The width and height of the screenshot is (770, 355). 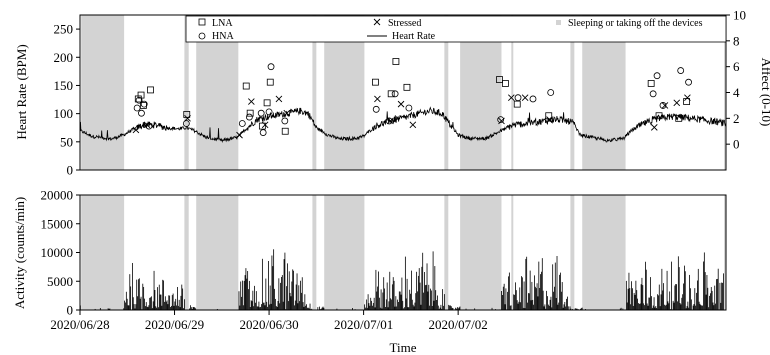 I want to click on legend-lna-marker, so click(x=202, y=22).